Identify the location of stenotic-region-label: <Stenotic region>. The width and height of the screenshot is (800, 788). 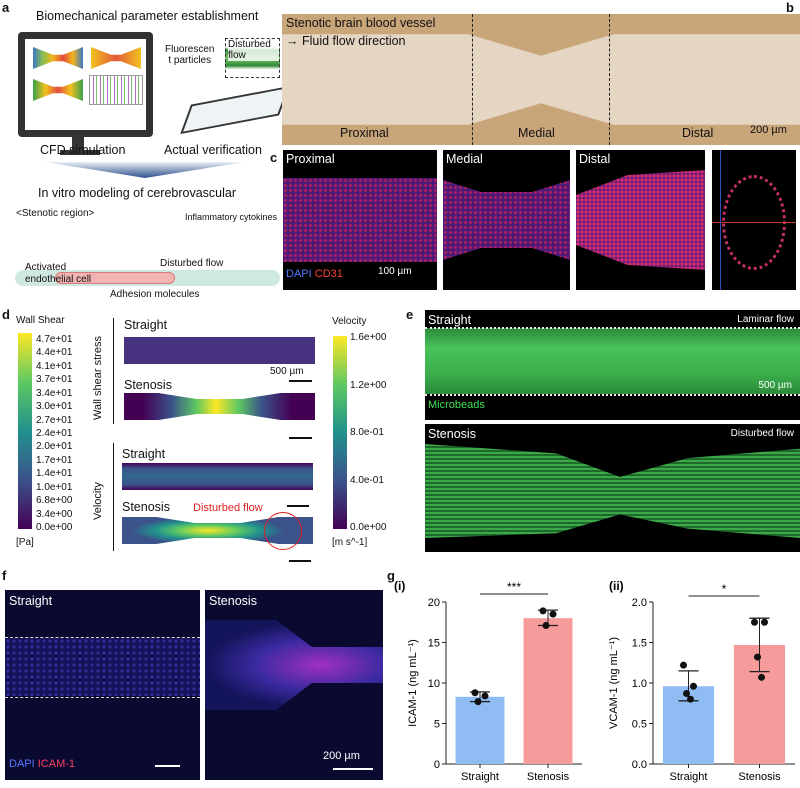
(55, 213).